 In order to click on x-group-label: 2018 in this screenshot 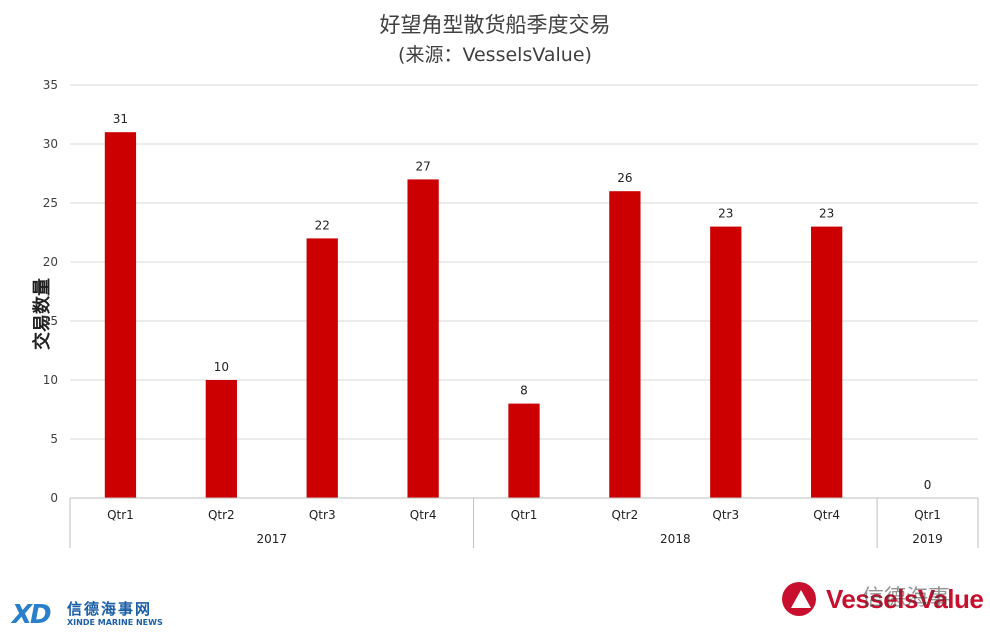, I will do `click(675, 539)`.